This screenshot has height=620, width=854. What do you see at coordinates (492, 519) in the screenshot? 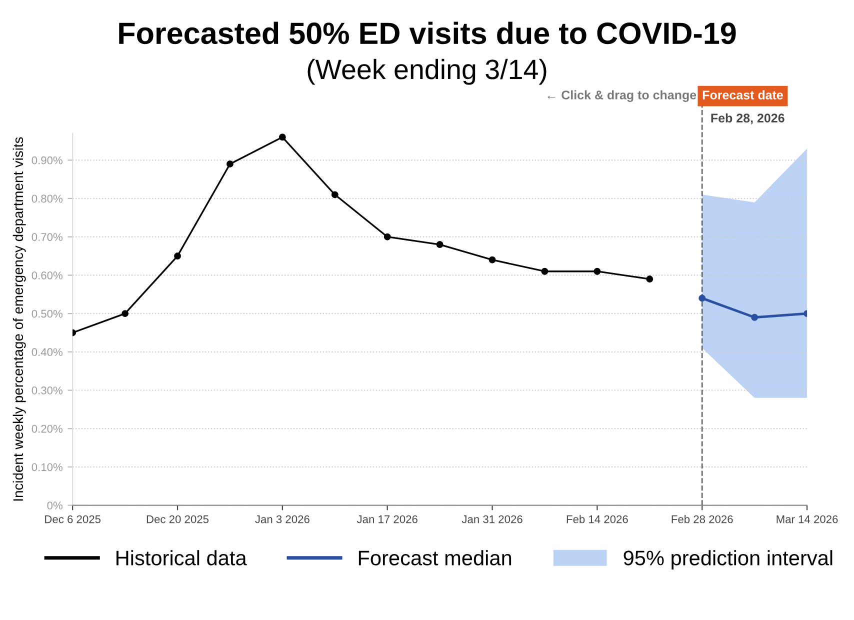
I see `x-tick-label: Jan 31 2026` at bounding box center [492, 519].